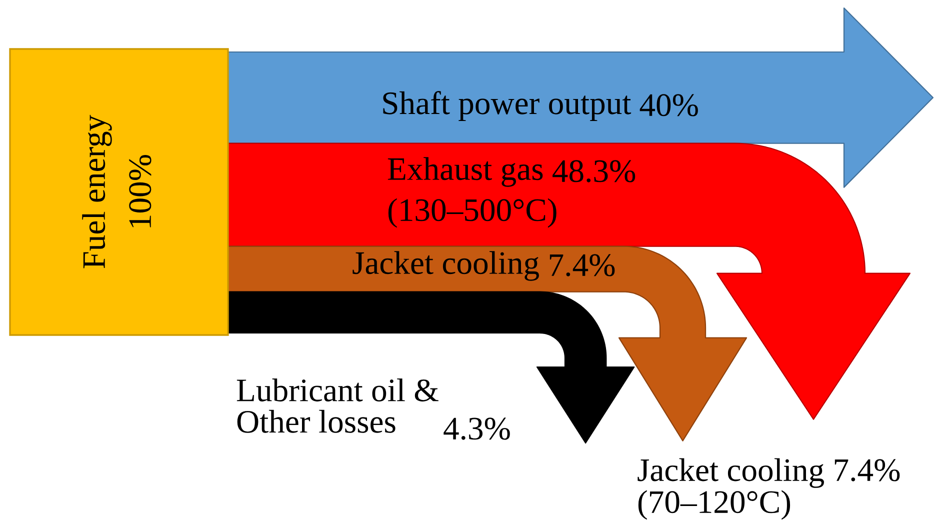  I want to click on data-label: 4.3%, so click(477, 429).